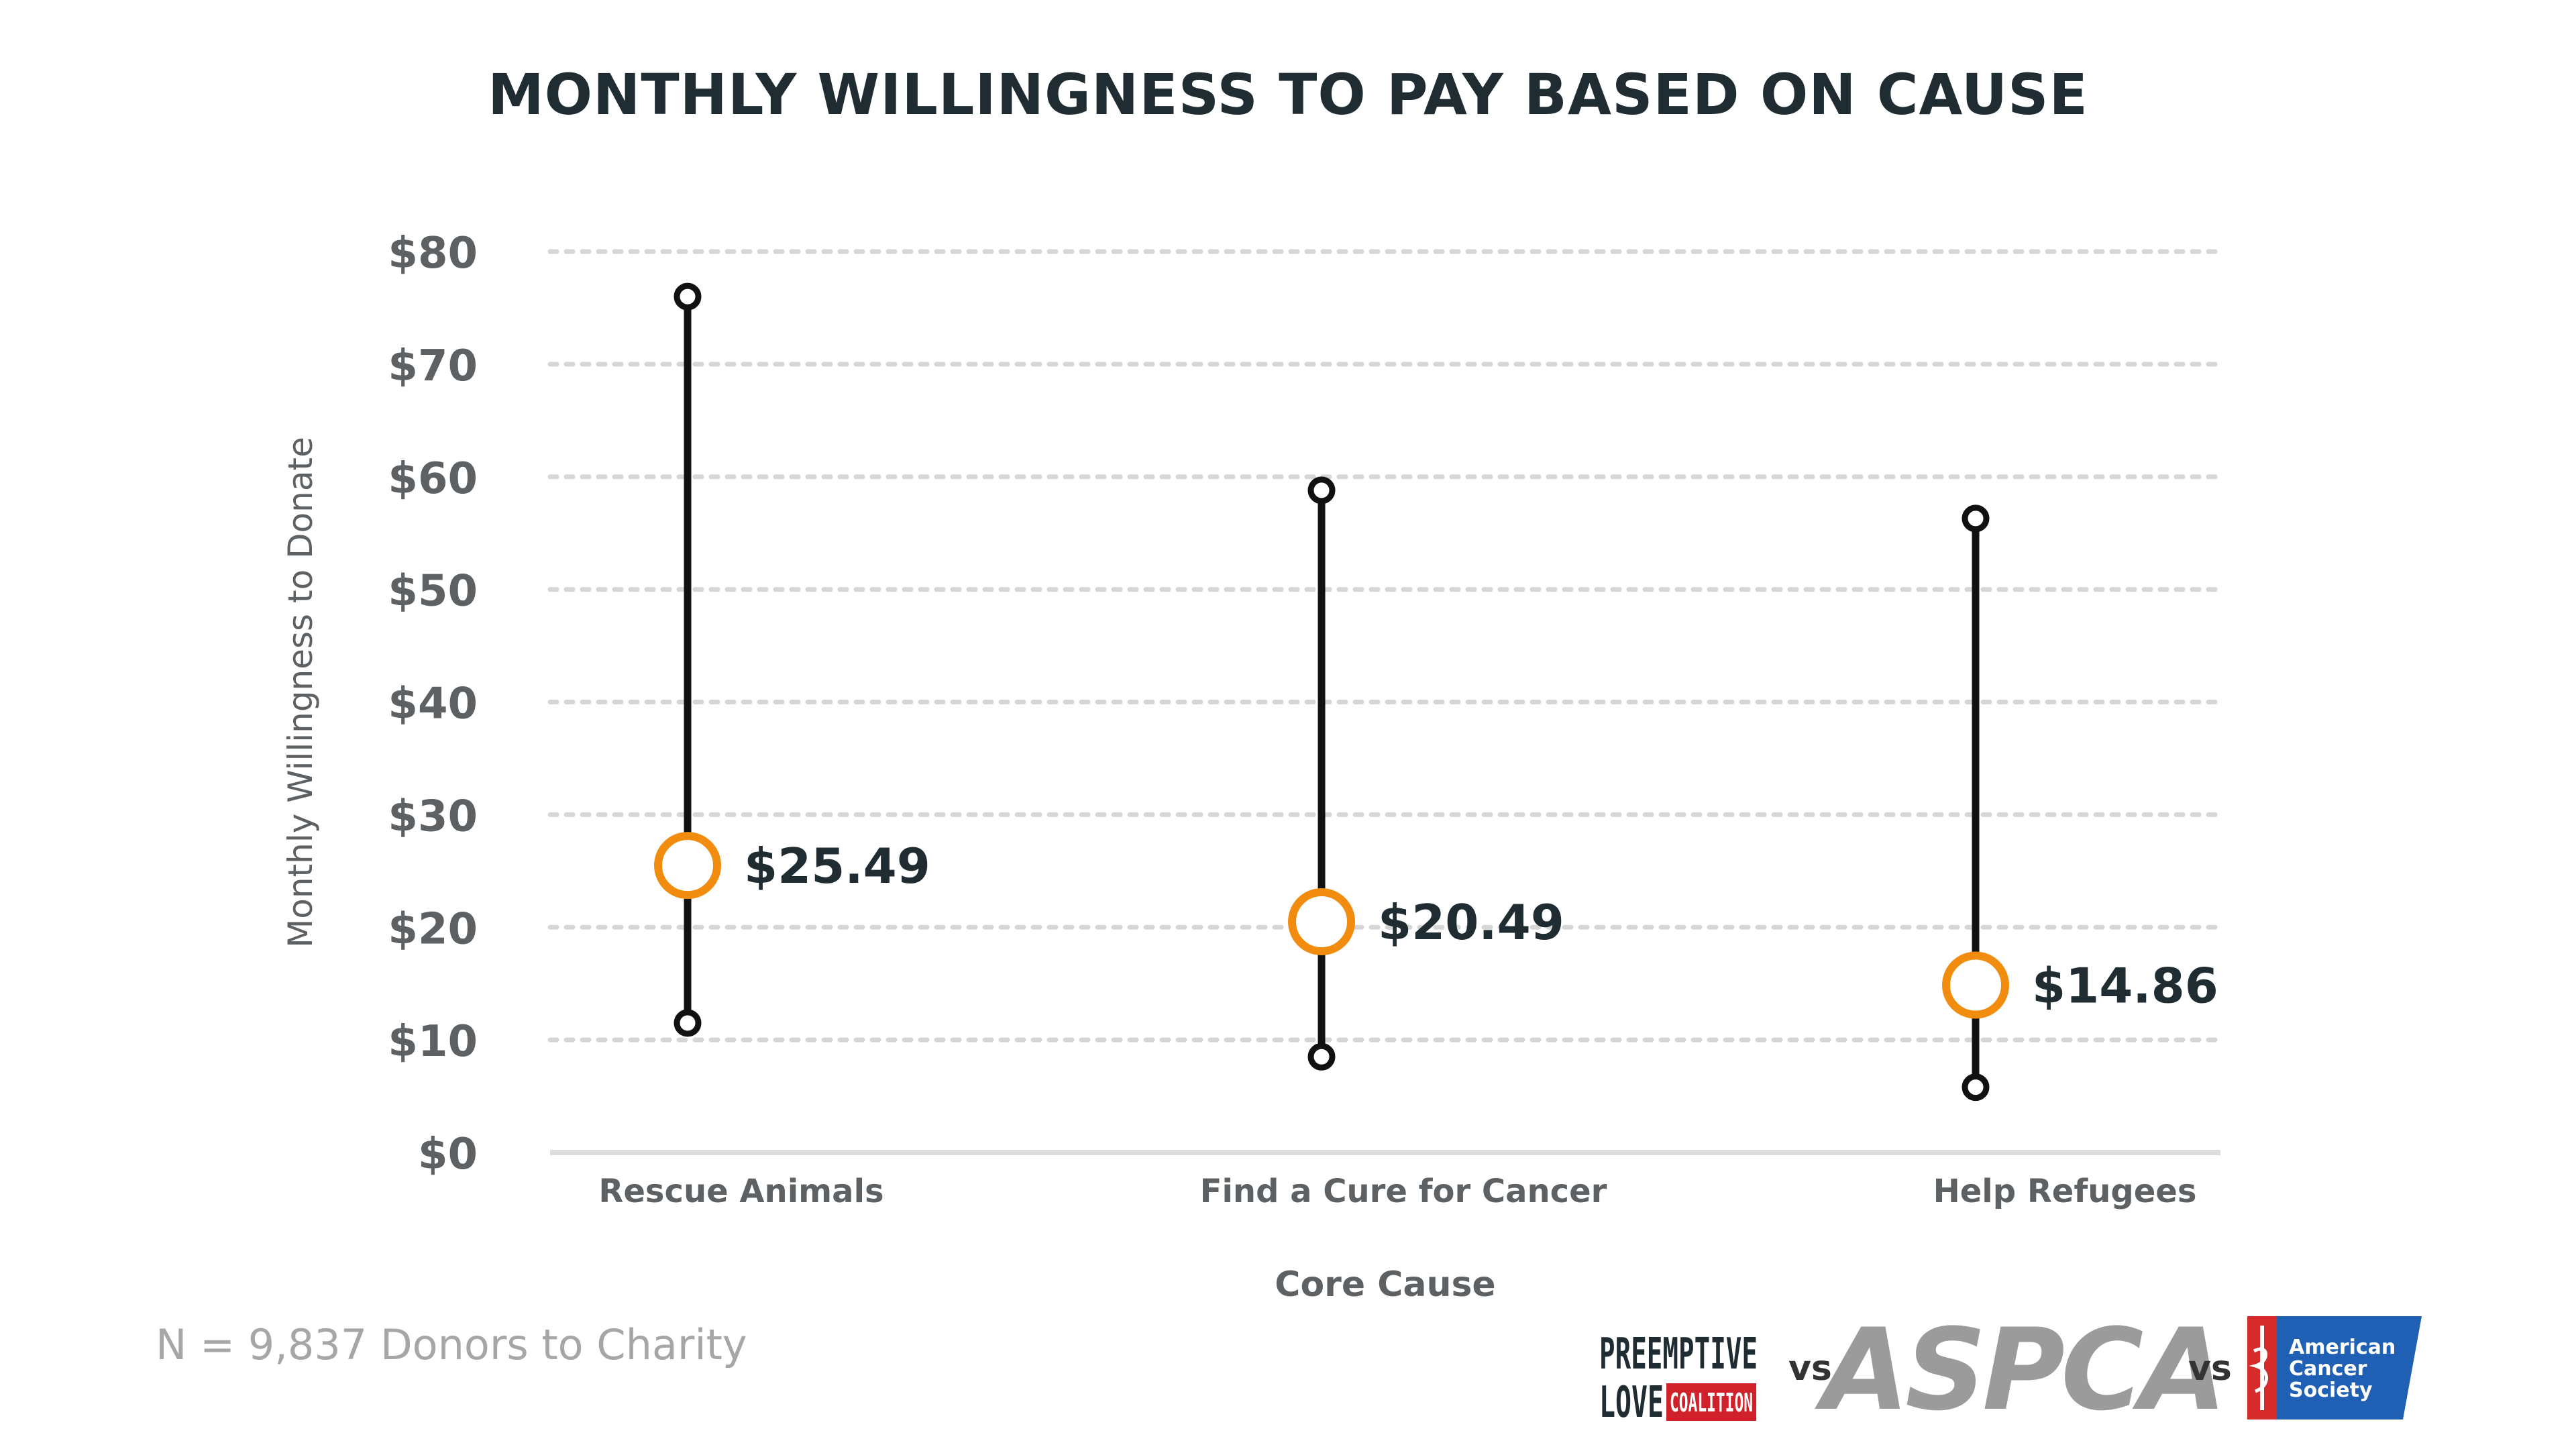 The image size is (2576, 1447). I want to click on x-category-label: Help Refugees, so click(2065, 1192).